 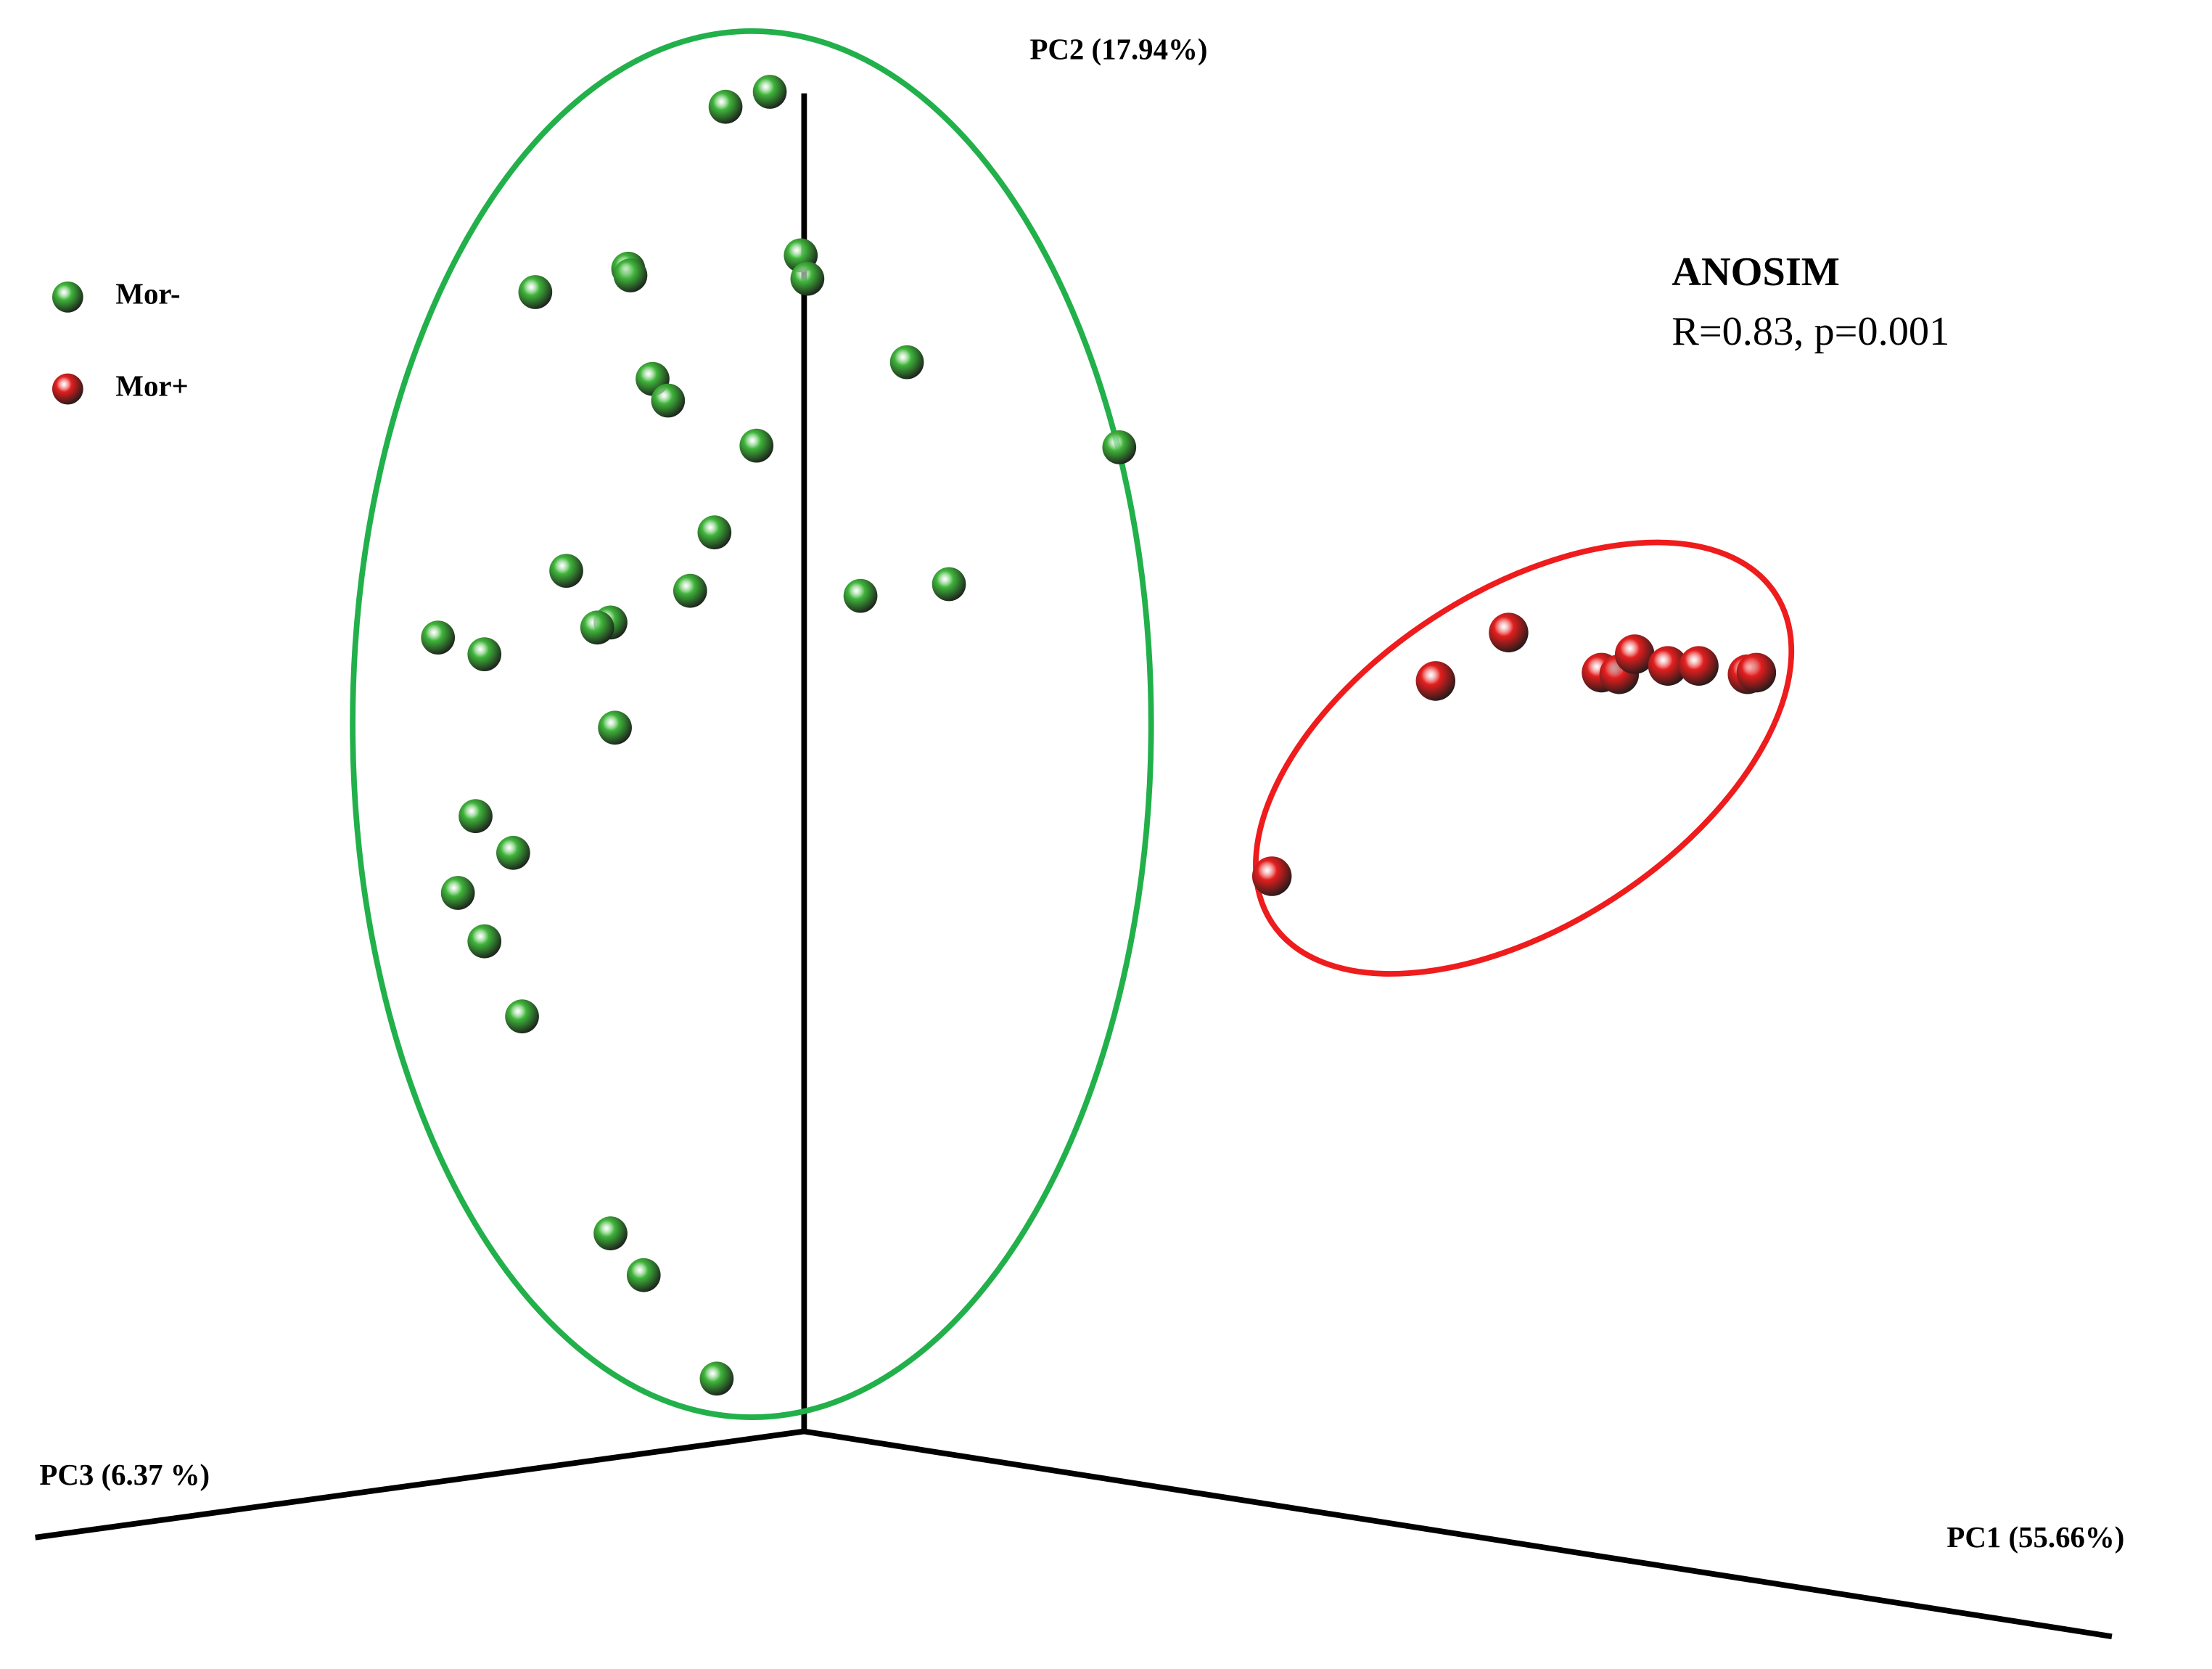 I want to click on x-axis-label: PC1 (55.66%), so click(x=2035, y=1537).